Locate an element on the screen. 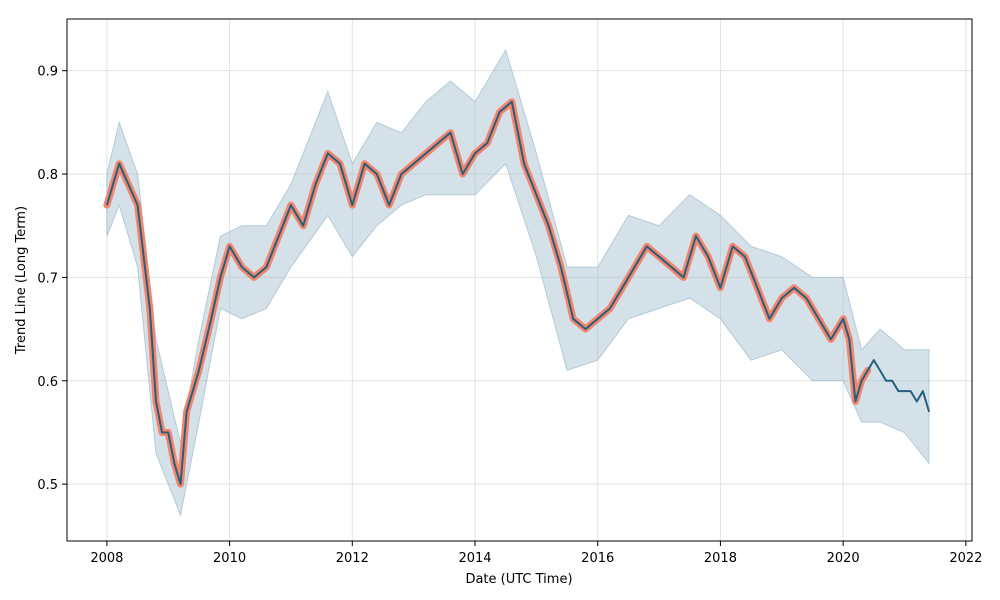 Image resolution: width=1000 pixels, height=600 pixels. y-tick-label: 0.9 is located at coordinates (47, 72).